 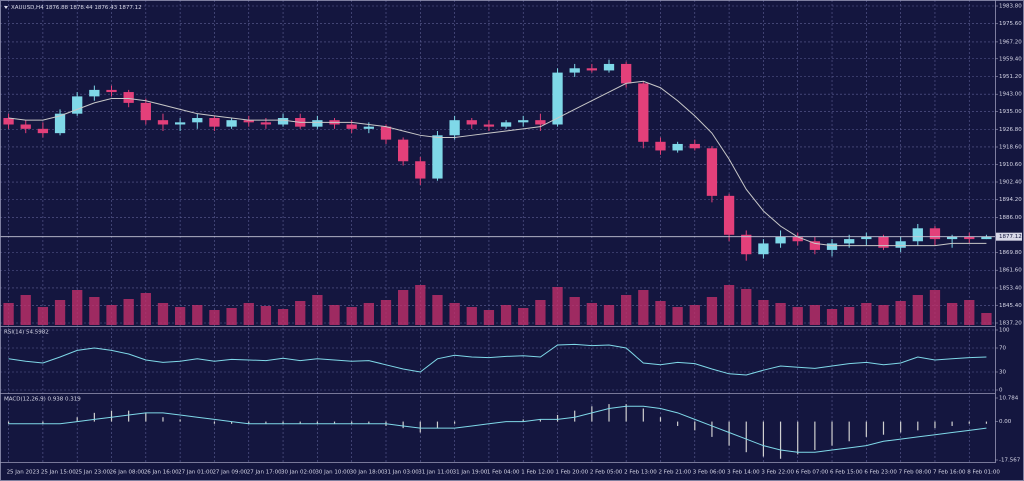 I want to click on x-tick-label: 1 Feb 12:00, so click(x=537, y=473).